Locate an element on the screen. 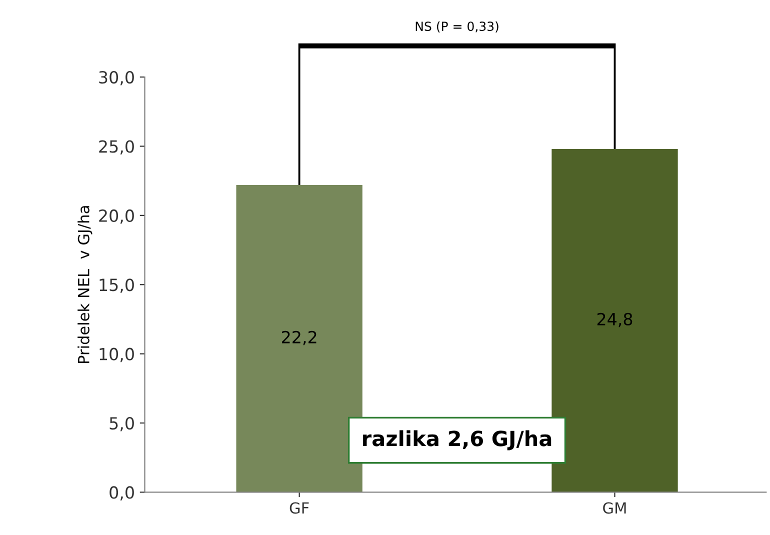 This screenshot has height=535, width=770. y-tick-label: 30,0 is located at coordinates (116, 78).